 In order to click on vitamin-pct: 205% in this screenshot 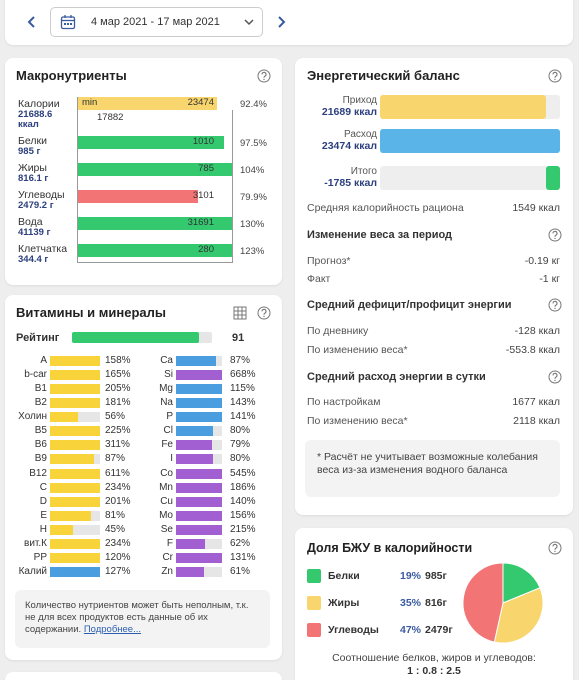, I will do `click(118, 389)`.